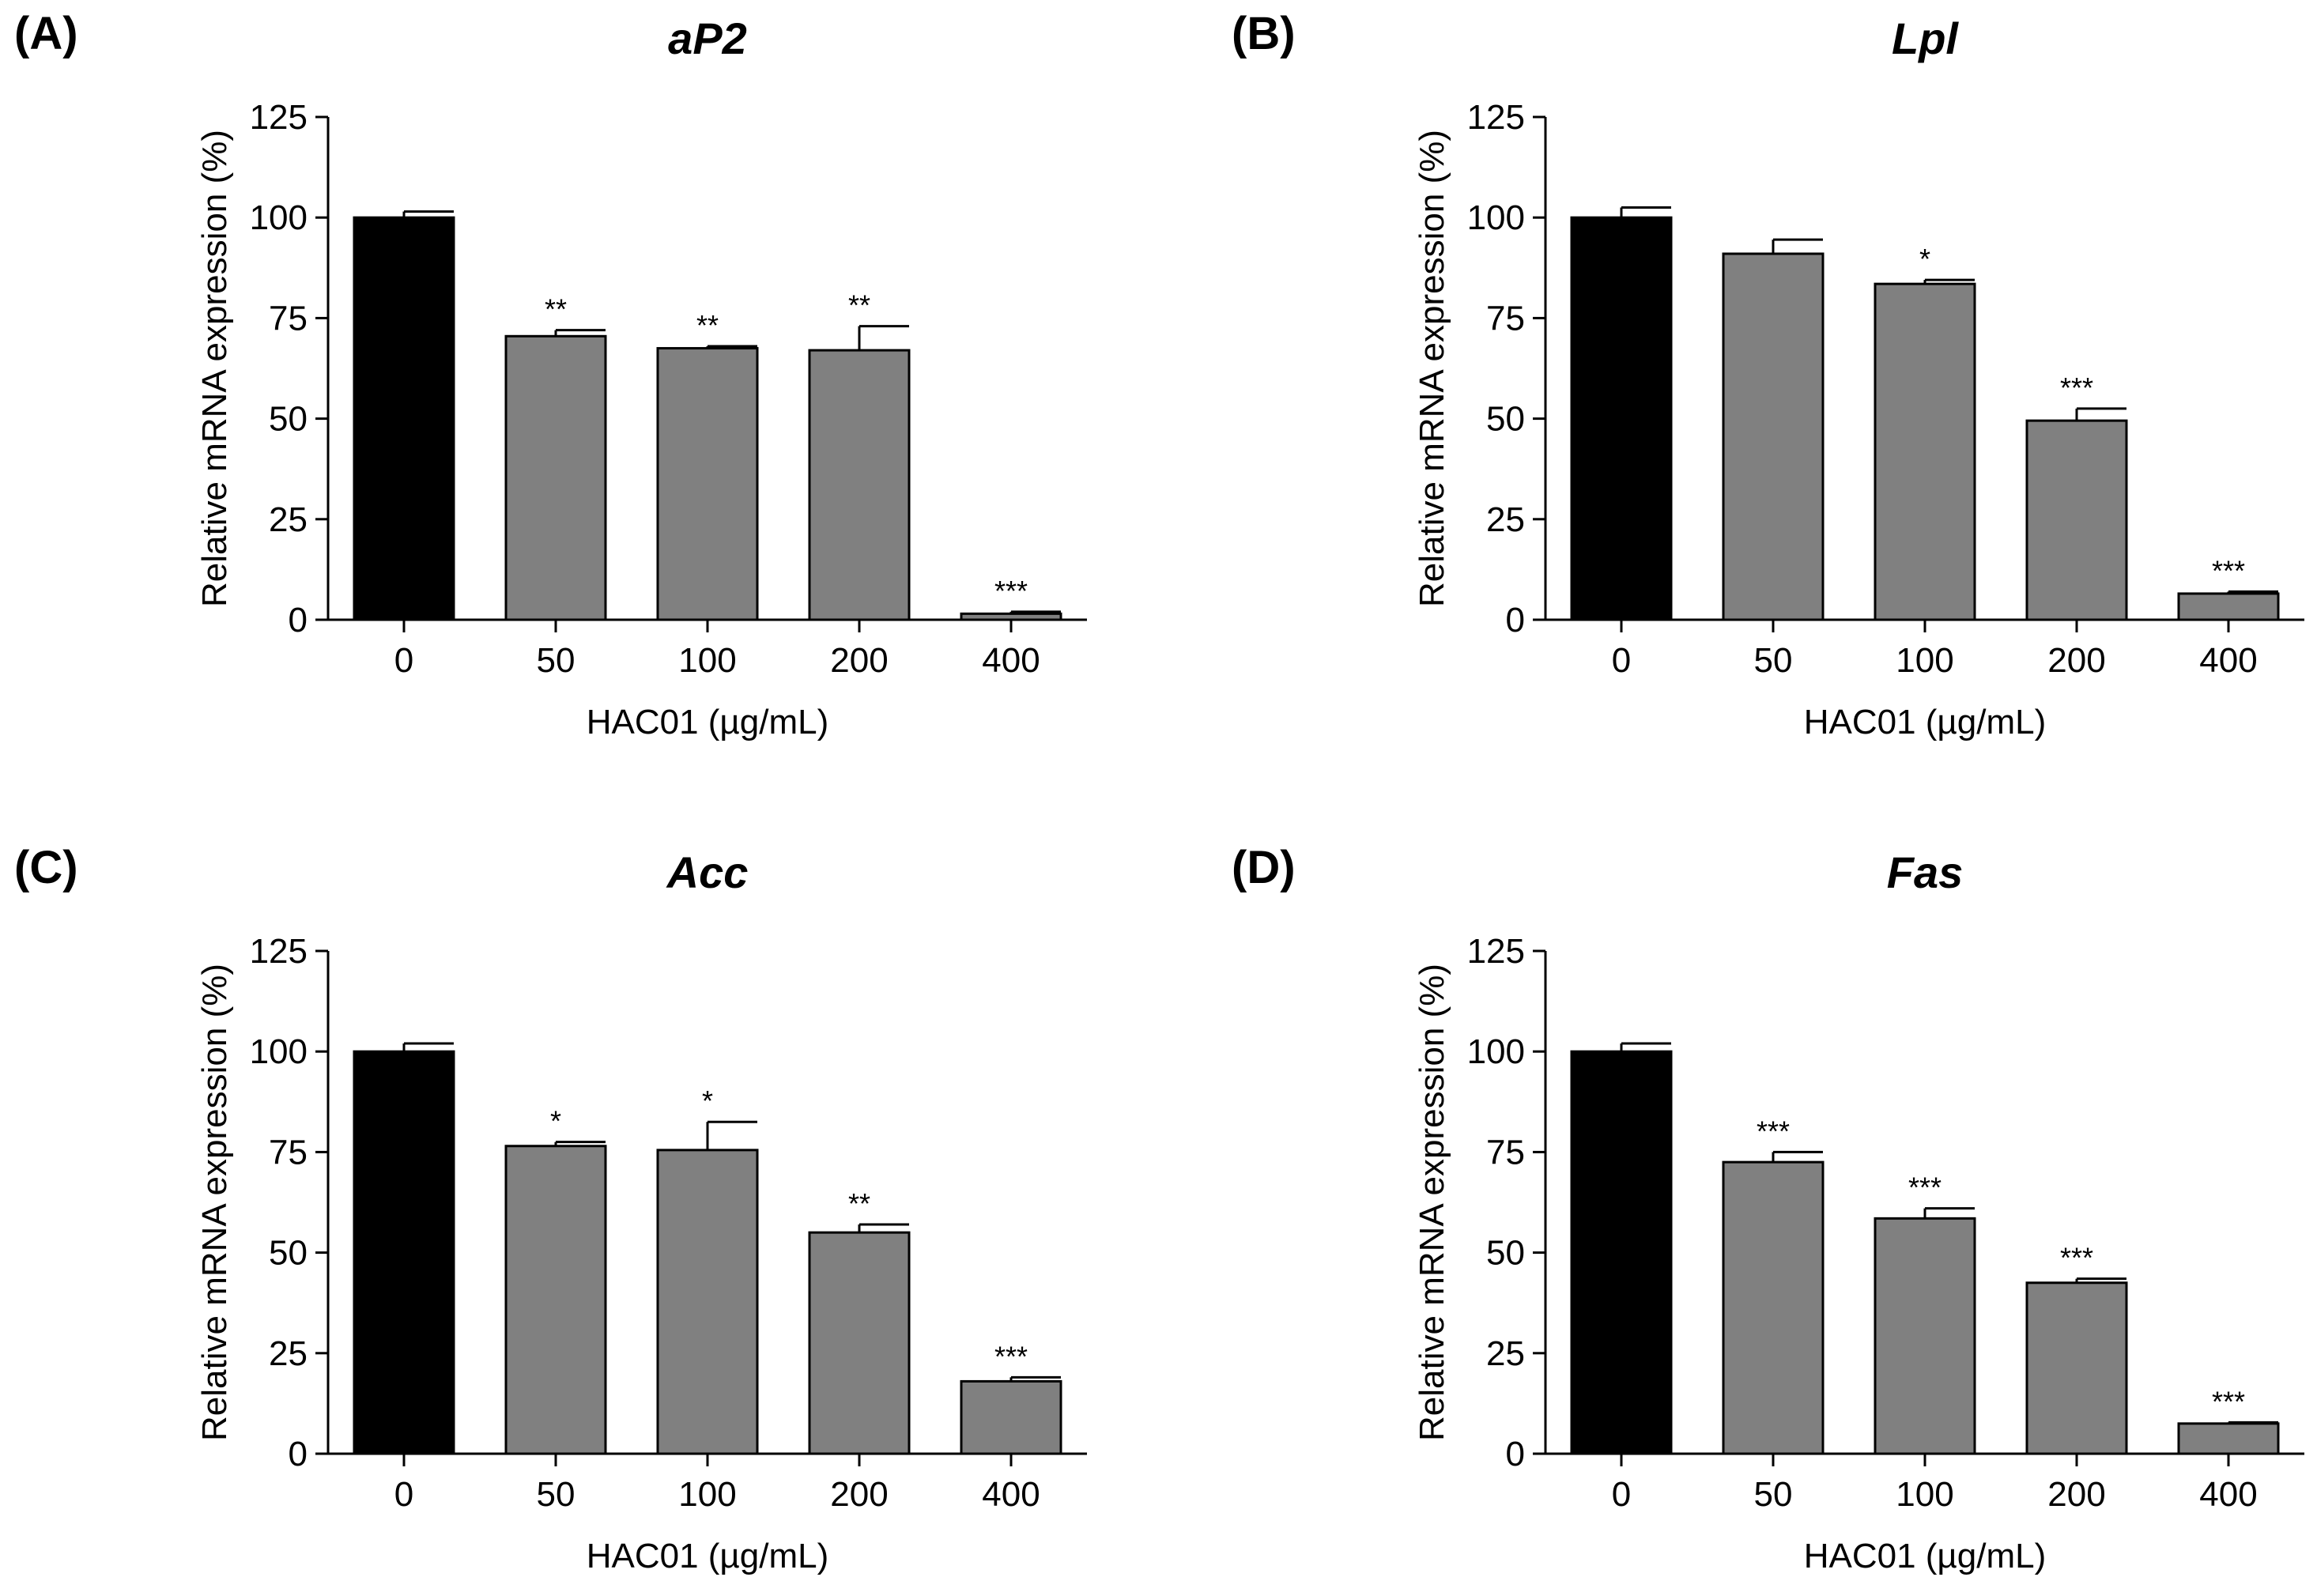 The height and width of the screenshot is (1596, 2317). What do you see at coordinates (1264, 33) in the screenshot?
I see `panel-letter: (B)` at bounding box center [1264, 33].